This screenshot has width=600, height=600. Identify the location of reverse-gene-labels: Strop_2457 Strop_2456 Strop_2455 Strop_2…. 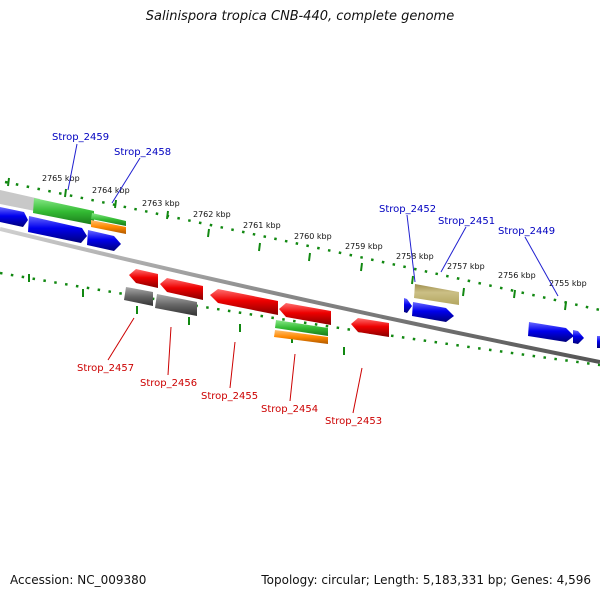
(229, 395).